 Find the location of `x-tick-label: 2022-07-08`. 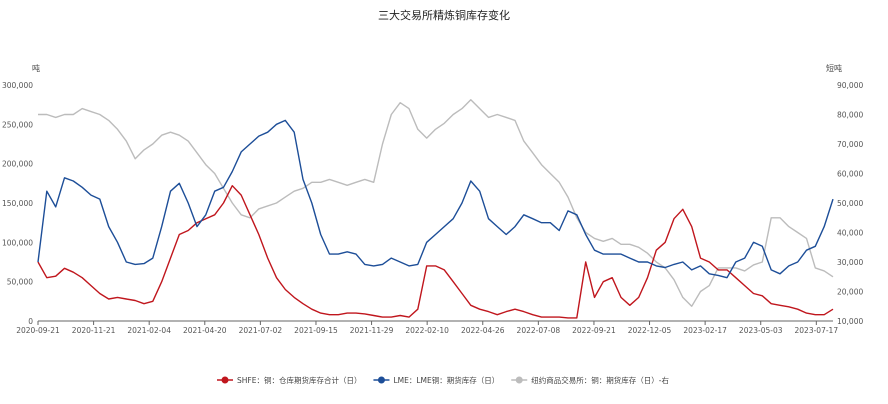

x-tick-label: 2022-07-08 is located at coordinates (539, 330).